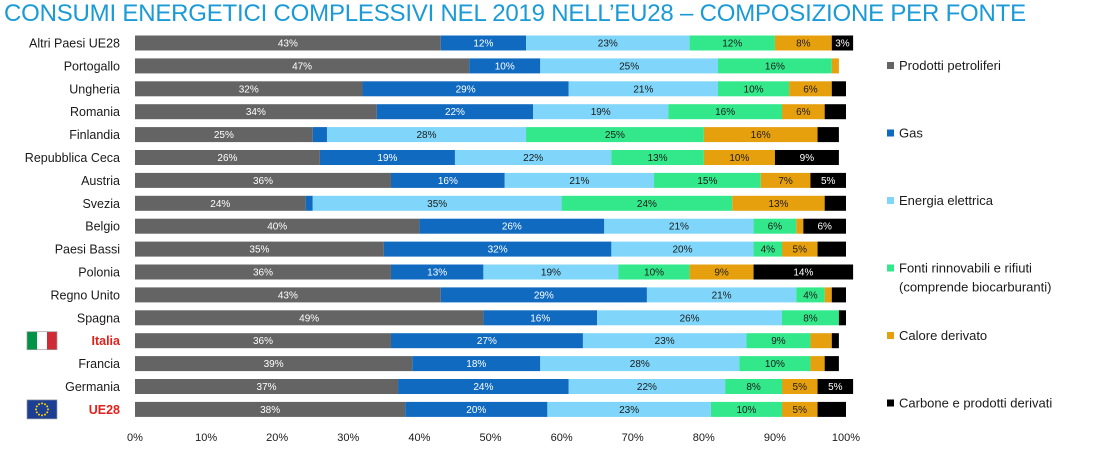 Image resolution: width=1105 pixels, height=456 pixels. What do you see at coordinates (487, 341) in the screenshot?
I see `data-label: 27%` at bounding box center [487, 341].